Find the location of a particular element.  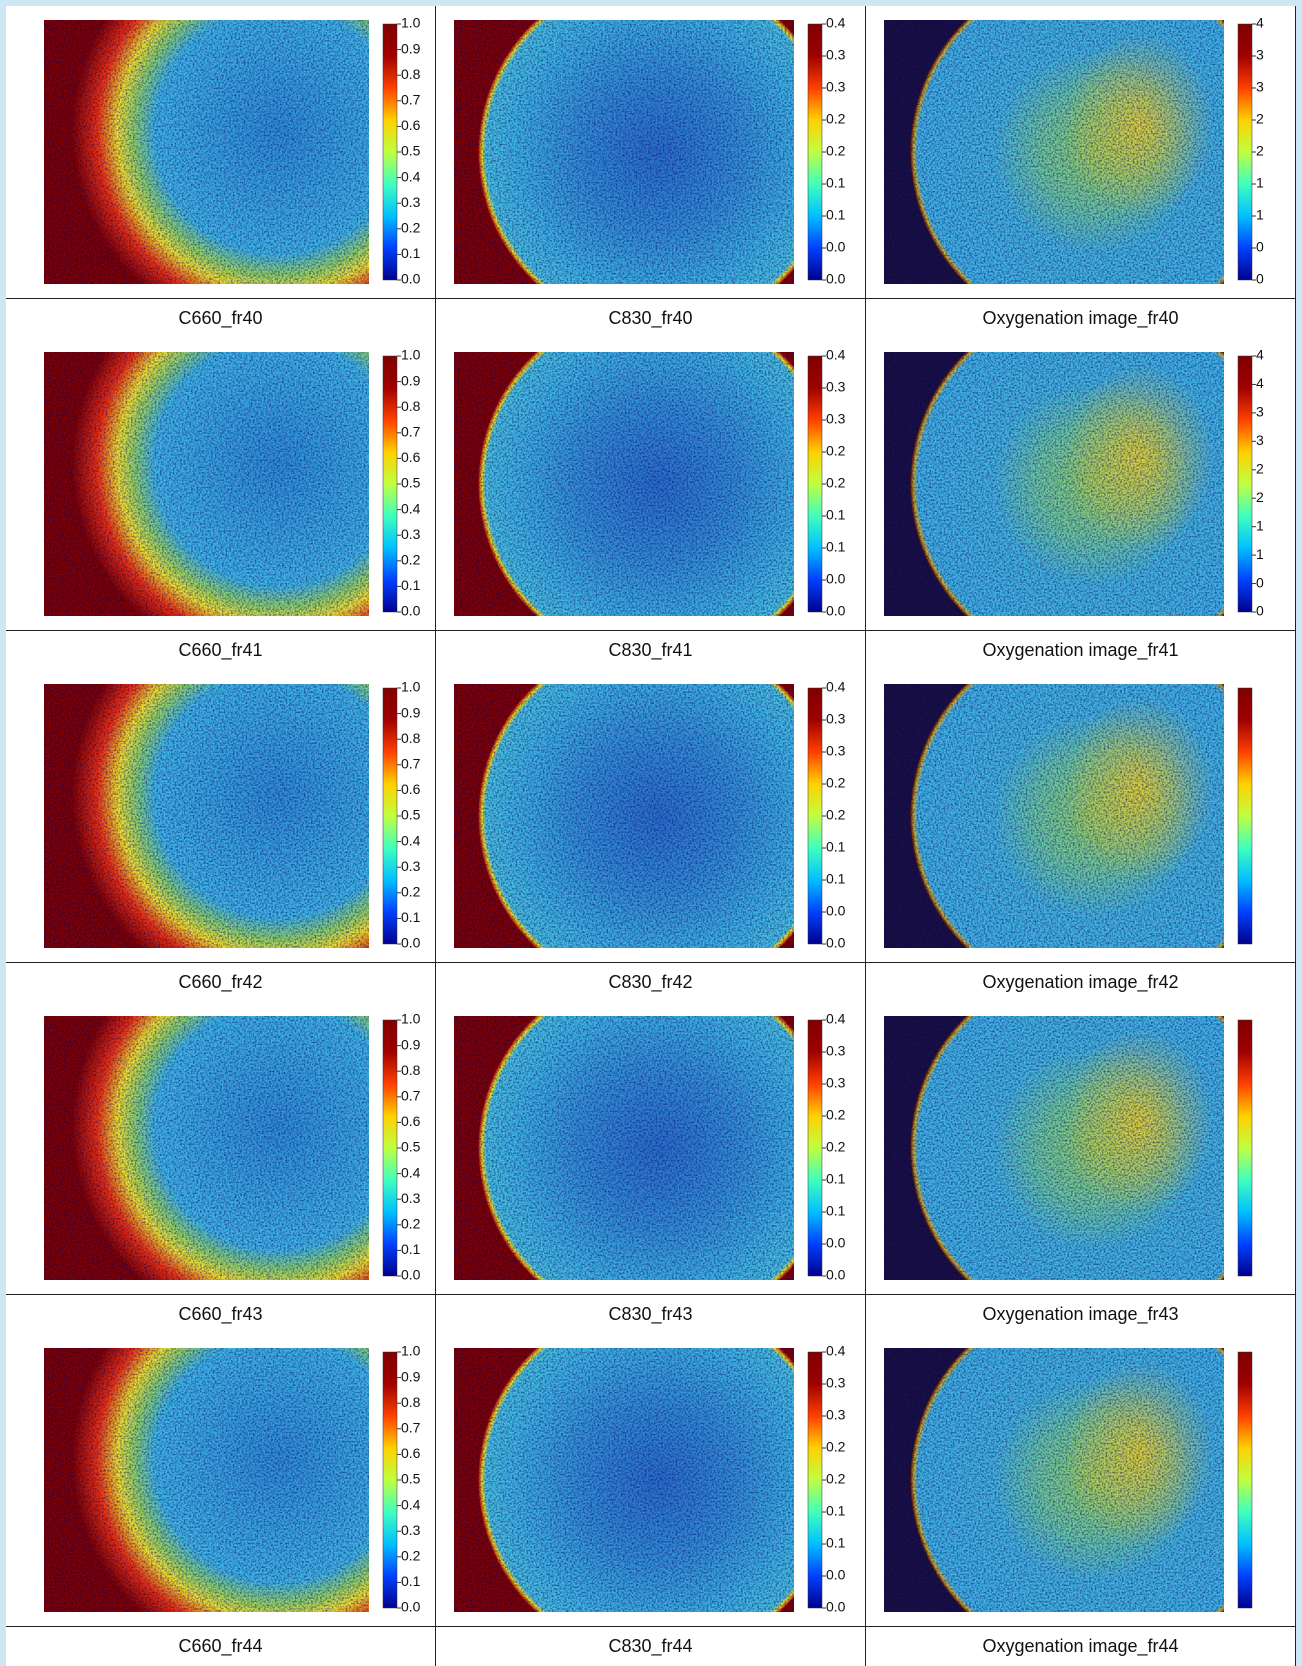

colorbar-label: 0 is located at coordinates (1260, 279).